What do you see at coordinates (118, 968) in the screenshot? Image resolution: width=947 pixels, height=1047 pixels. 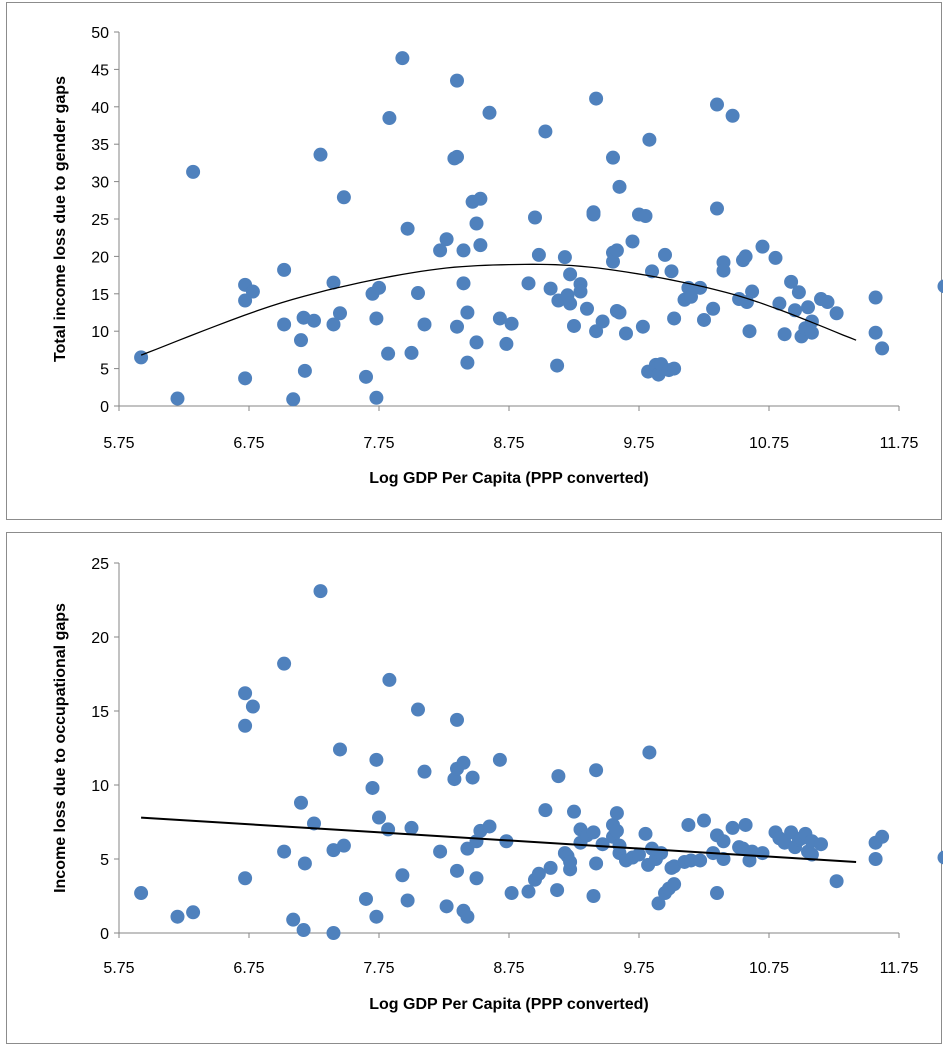 I see `x-tick-label: 5.75` at bounding box center [118, 968].